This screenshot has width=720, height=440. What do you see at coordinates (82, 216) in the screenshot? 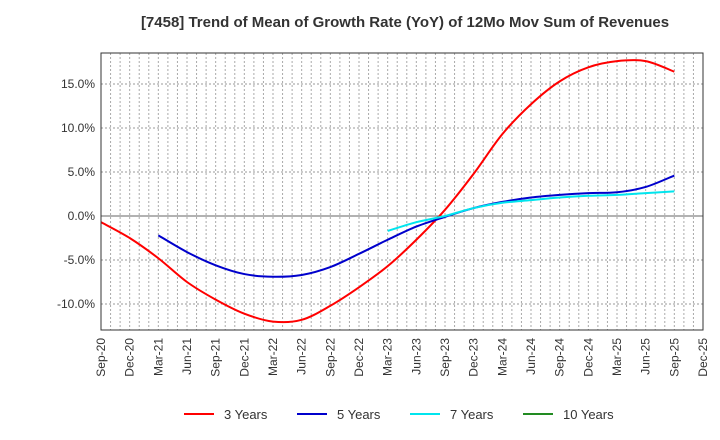
I see `y-tick-label: 0.0%` at bounding box center [82, 216].